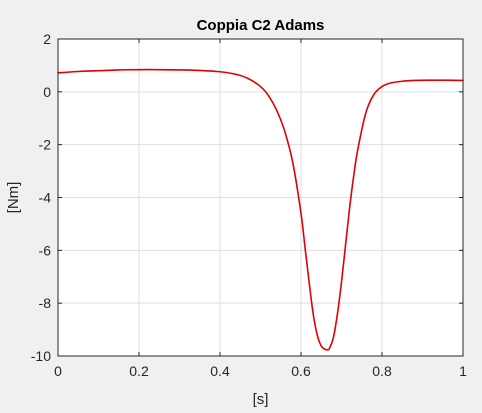  I want to click on x-tick-label: 0, so click(58, 371).